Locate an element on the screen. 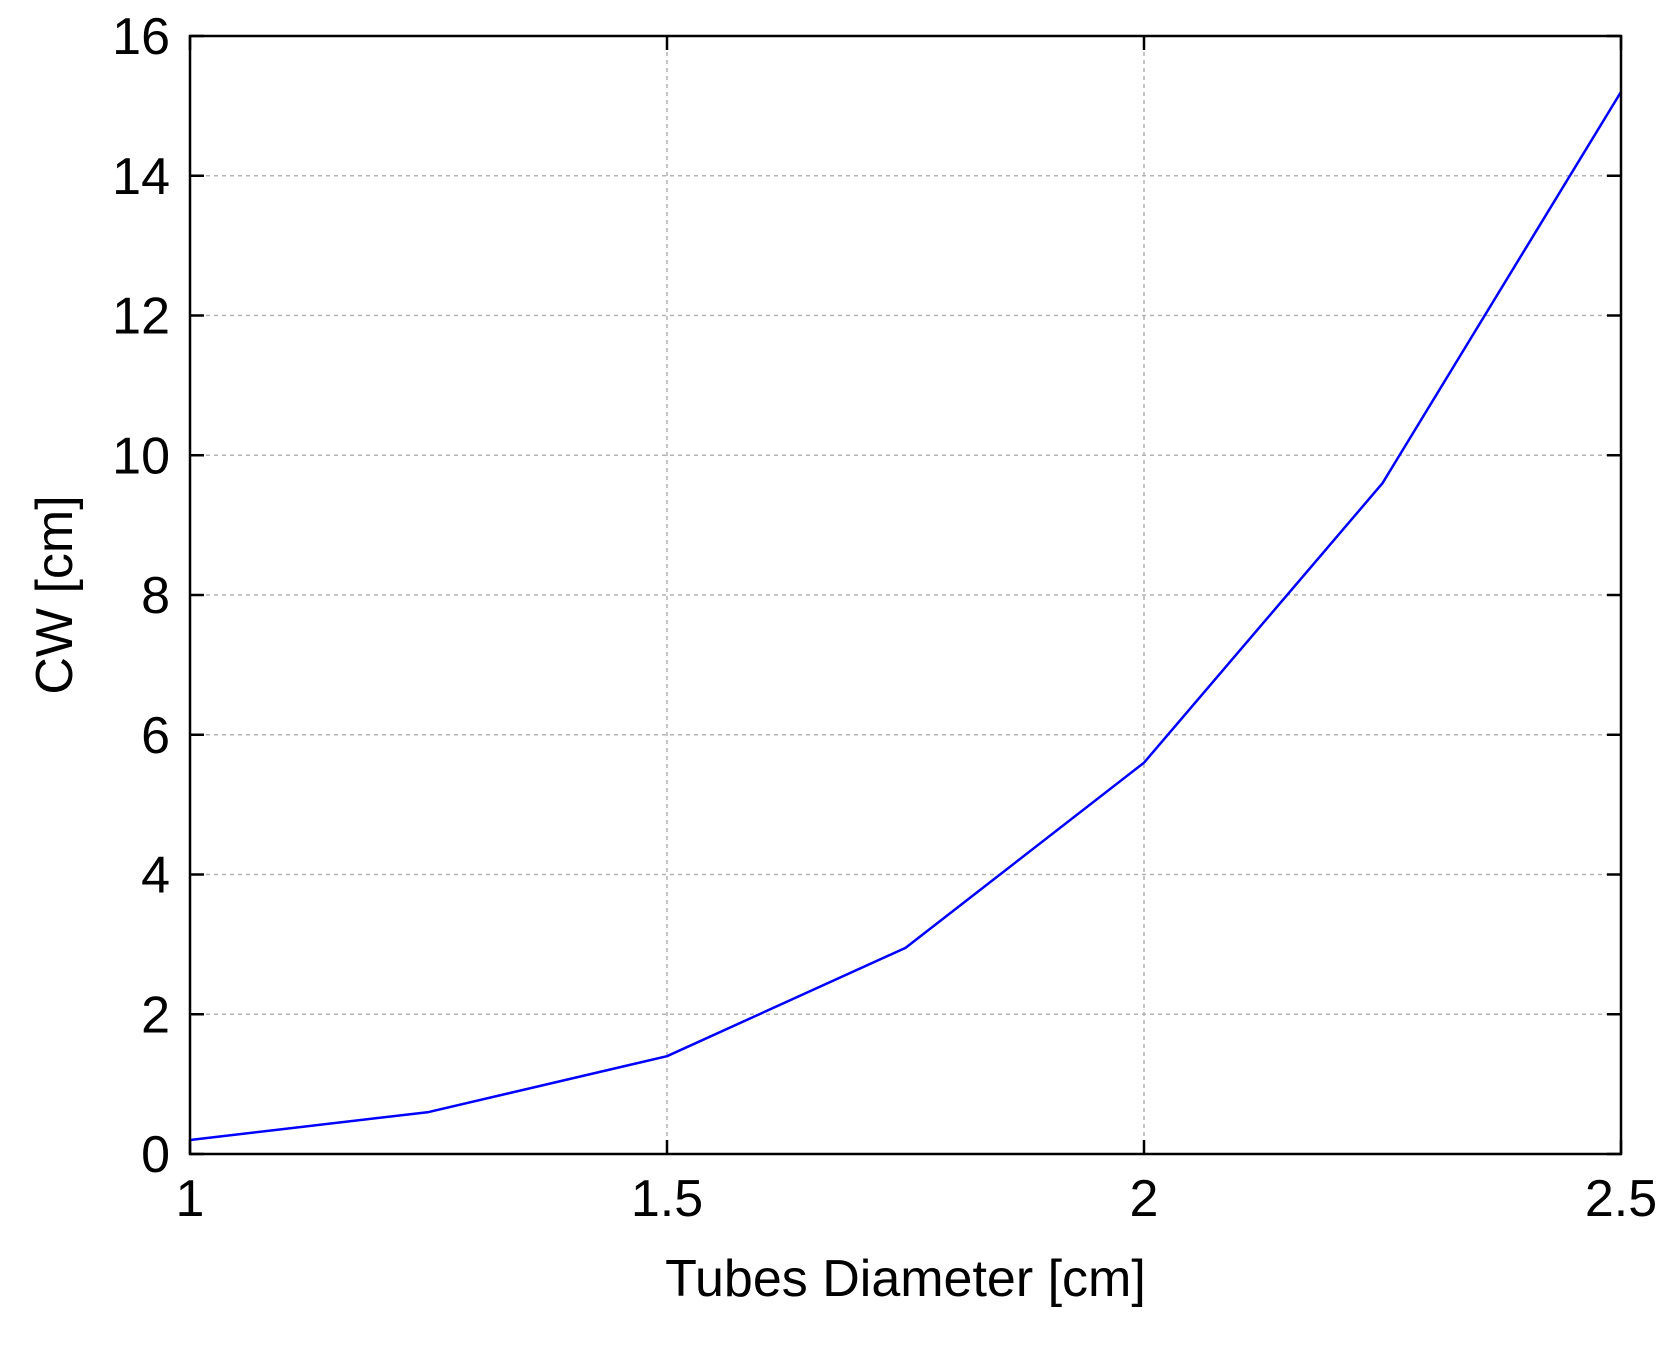 The height and width of the screenshot is (1345, 1664). x-tick-label: 1 is located at coordinates (190, 1199).